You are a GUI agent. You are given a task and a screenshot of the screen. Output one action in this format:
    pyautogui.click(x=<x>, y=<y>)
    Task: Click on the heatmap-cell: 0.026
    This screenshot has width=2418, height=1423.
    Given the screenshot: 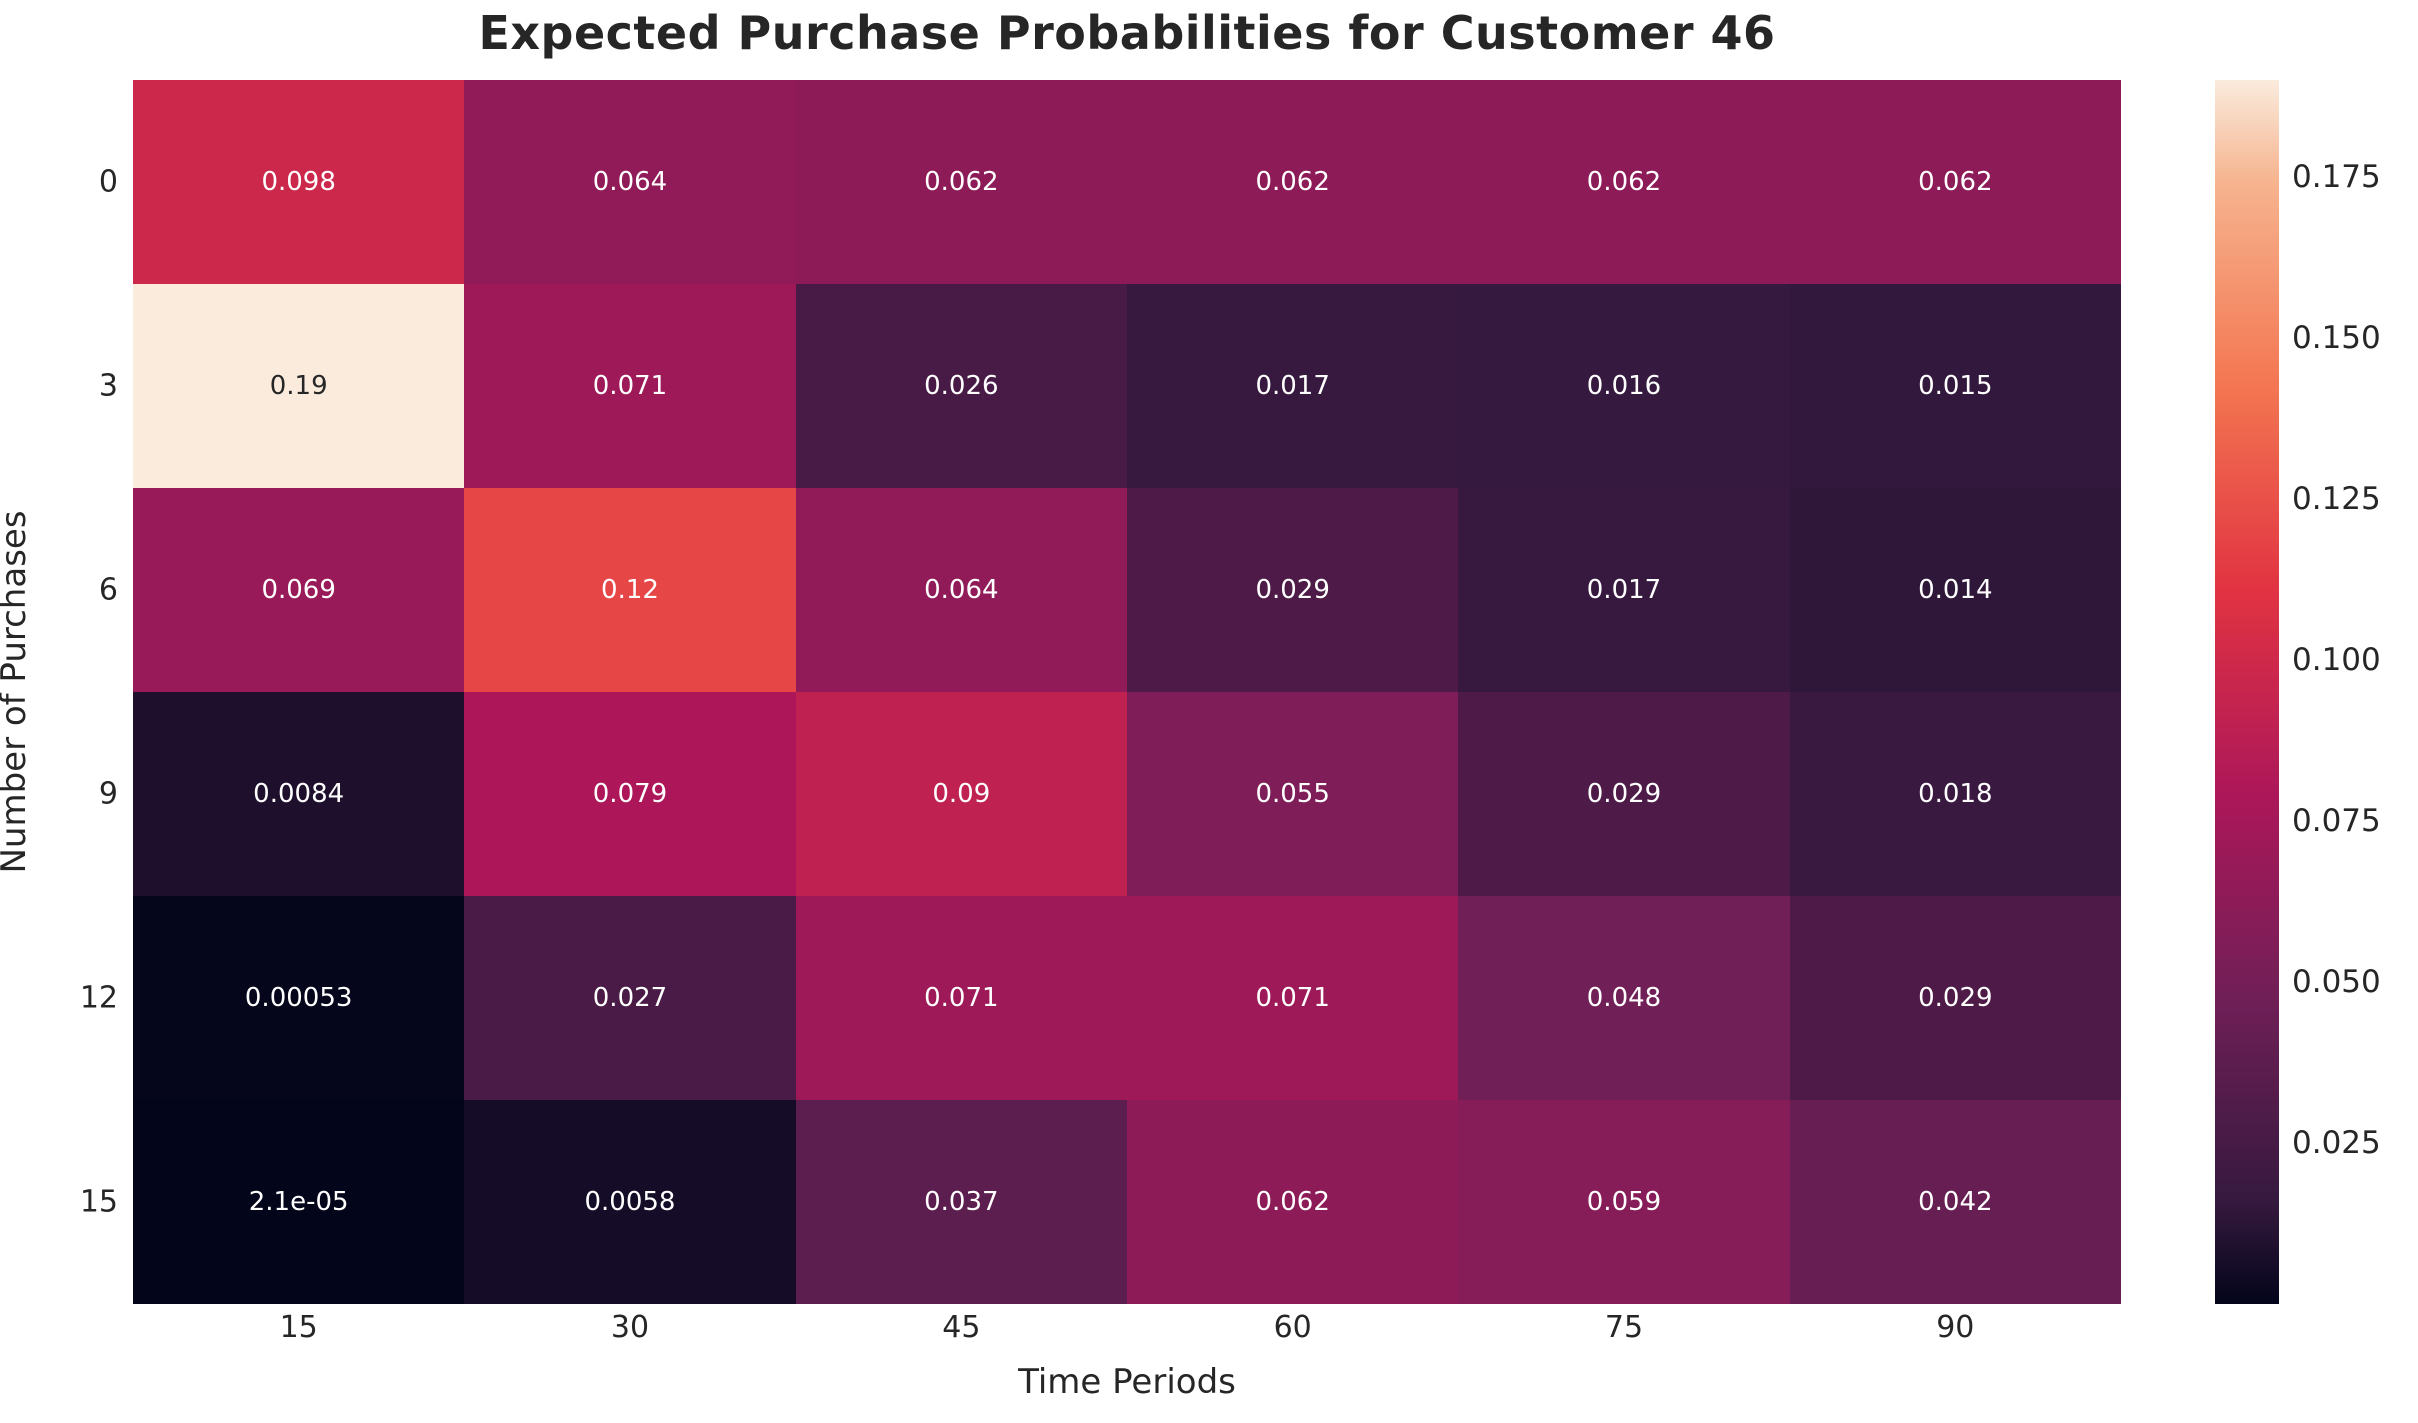 What is the action you would take?
    pyautogui.click(x=961, y=386)
    